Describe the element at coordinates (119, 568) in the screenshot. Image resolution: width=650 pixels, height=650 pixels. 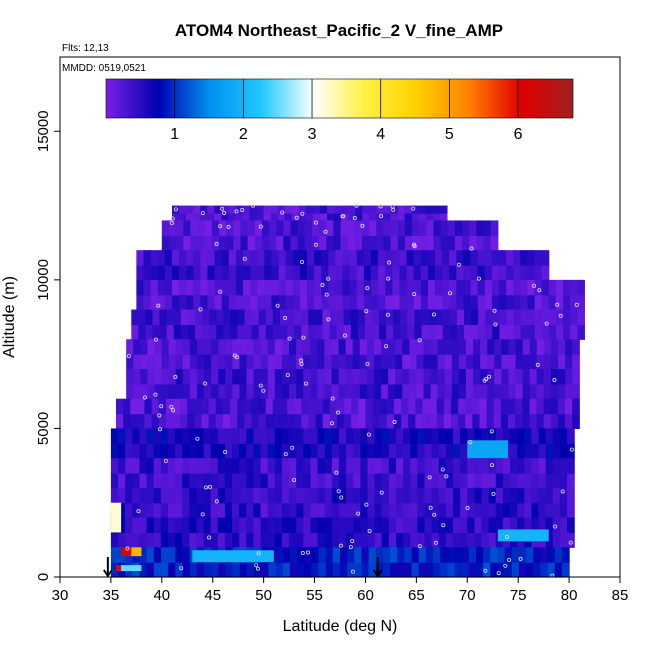
I see `hotspot-cell` at that location.